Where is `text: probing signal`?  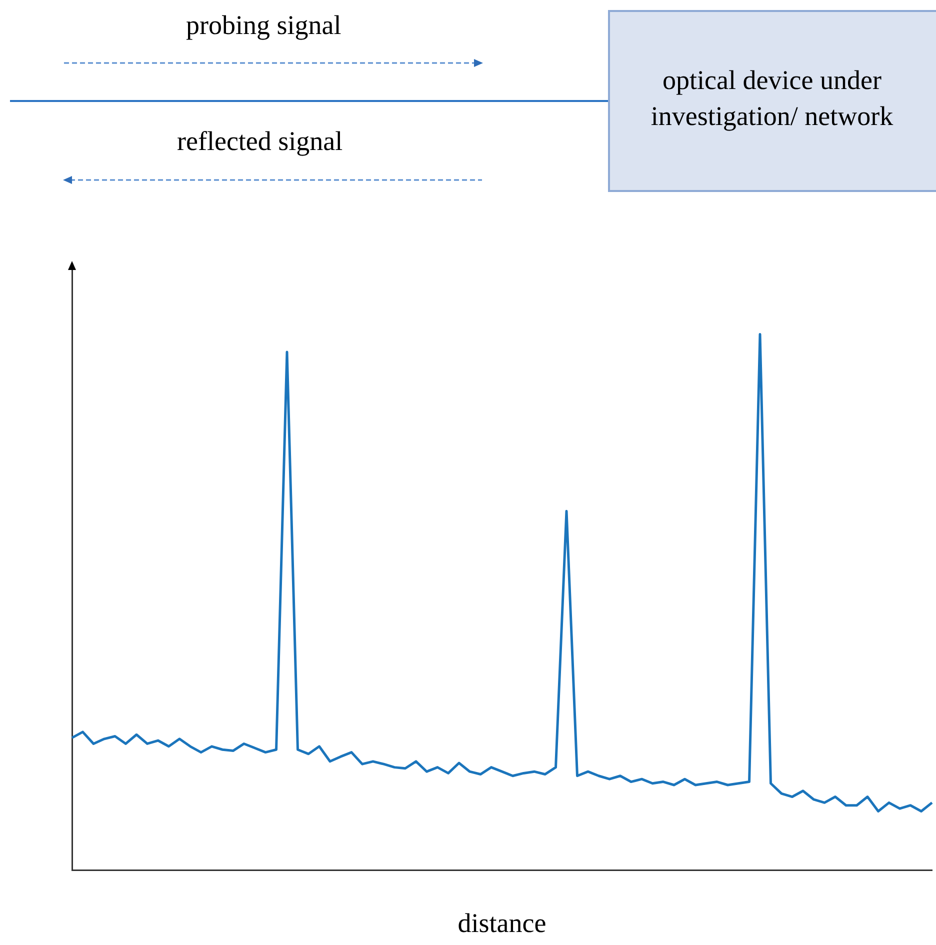
text: probing signal is located at coordinates (264, 25).